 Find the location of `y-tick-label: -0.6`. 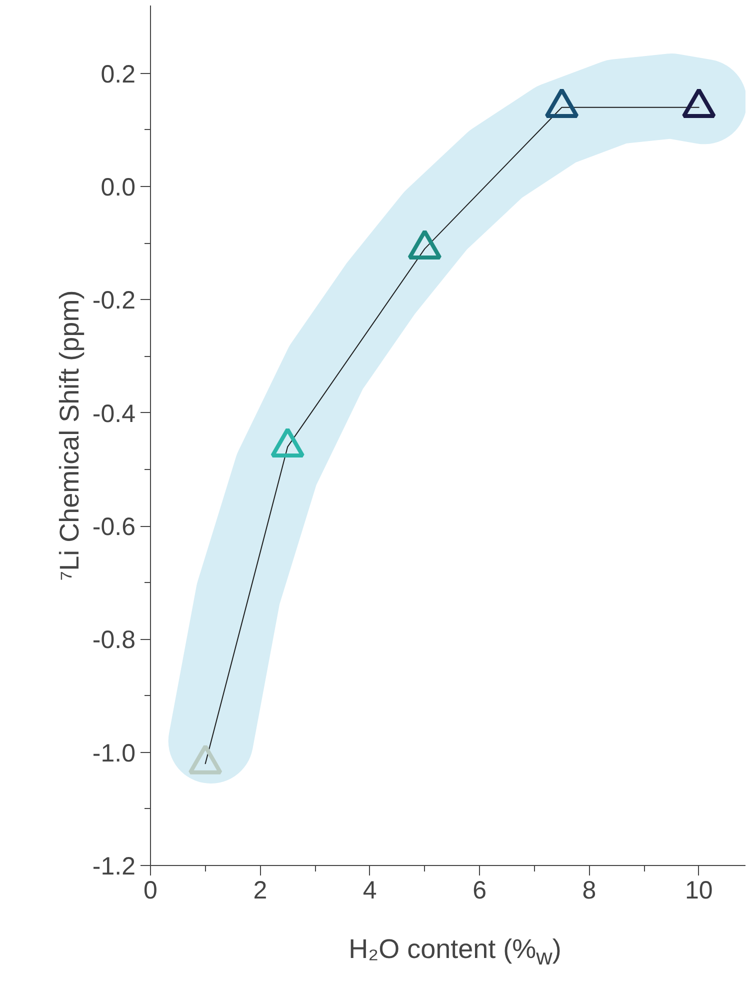

y-tick-label: -0.6 is located at coordinates (114, 527).